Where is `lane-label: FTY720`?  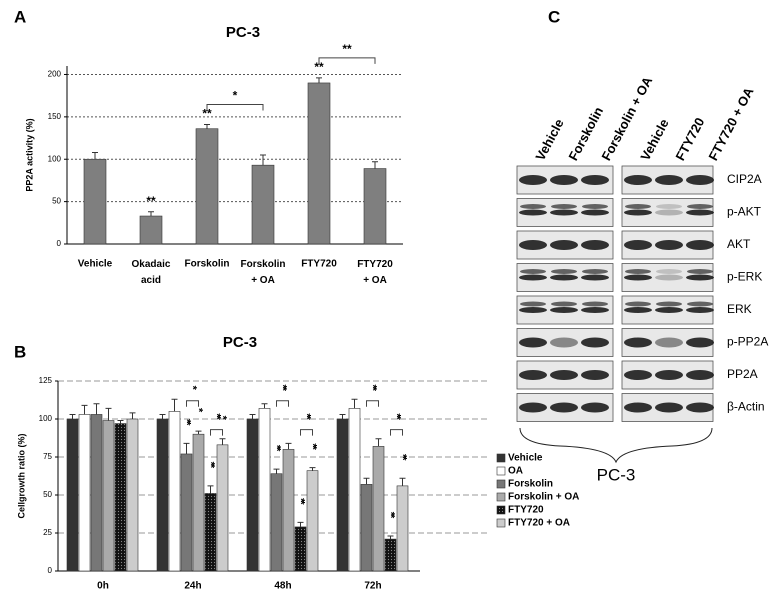 lane-label: FTY720 is located at coordinates (689, 139).